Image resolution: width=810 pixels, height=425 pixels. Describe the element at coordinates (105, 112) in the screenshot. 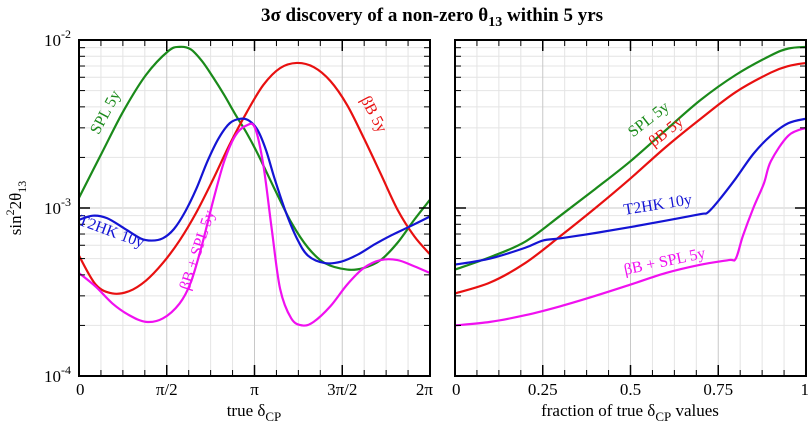

I see `series-label: SPL 5y` at that location.